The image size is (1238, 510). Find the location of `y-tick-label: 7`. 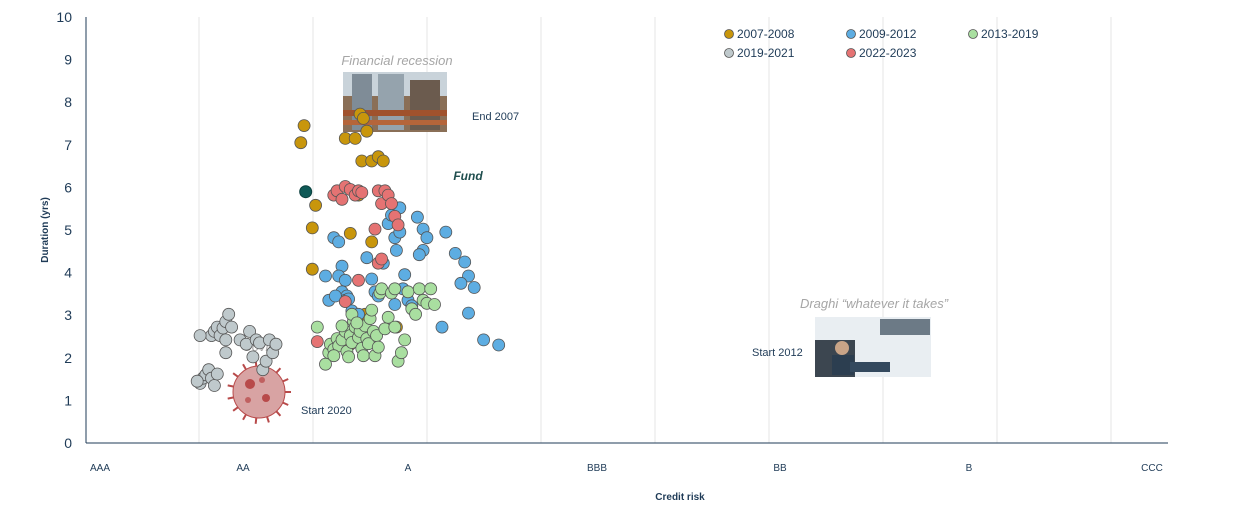

y-tick-label: 7 is located at coordinates (68, 145).